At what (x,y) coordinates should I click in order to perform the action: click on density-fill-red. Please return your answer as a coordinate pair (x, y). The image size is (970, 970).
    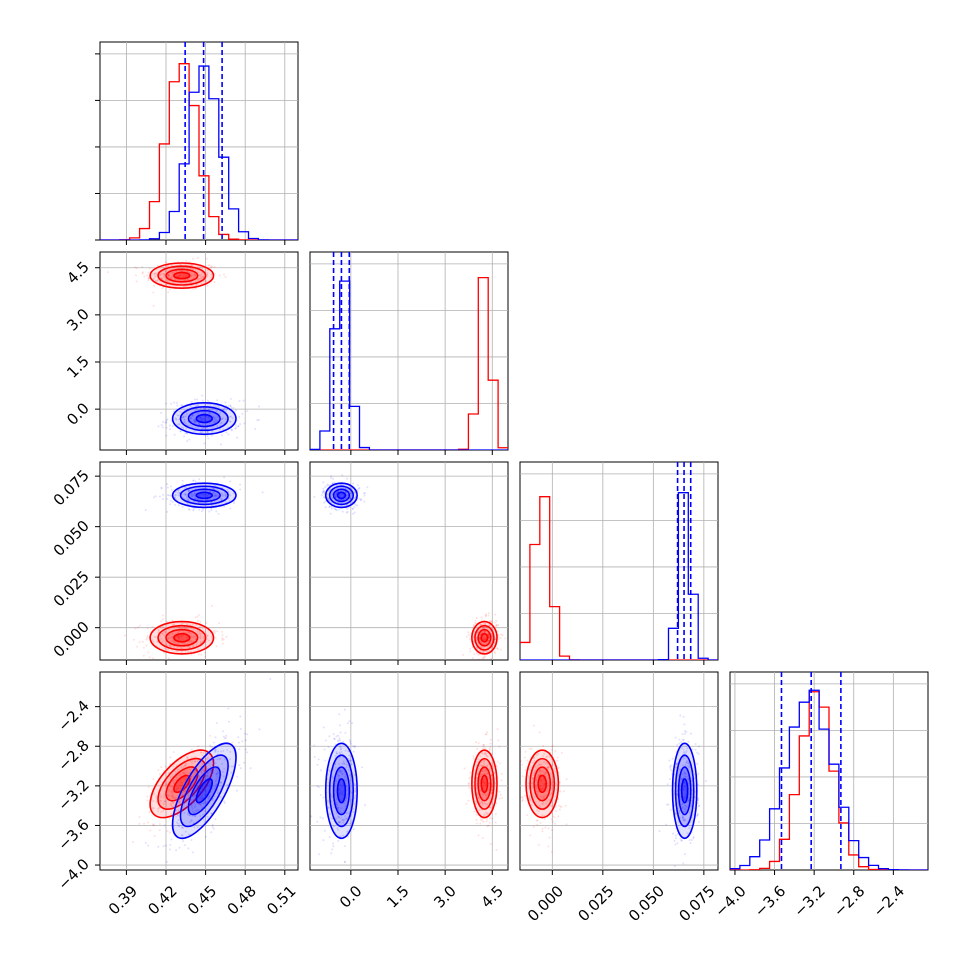
    Looking at the image, I should click on (181, 784).